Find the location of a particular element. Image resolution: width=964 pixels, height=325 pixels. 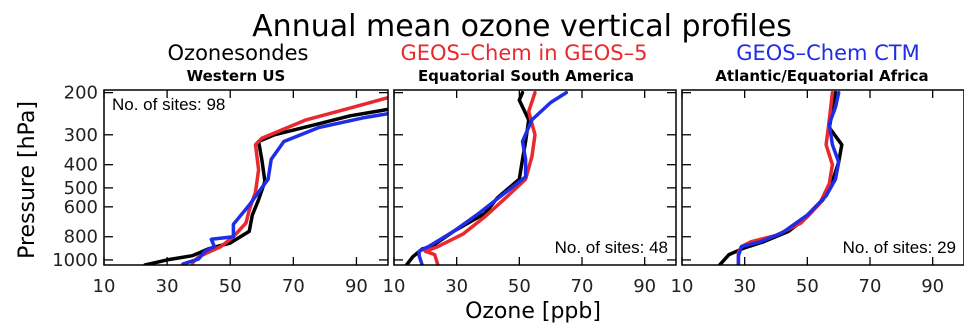

figure-title: Annual mean ozone vertical profiles is located at coordinates (522, 26).